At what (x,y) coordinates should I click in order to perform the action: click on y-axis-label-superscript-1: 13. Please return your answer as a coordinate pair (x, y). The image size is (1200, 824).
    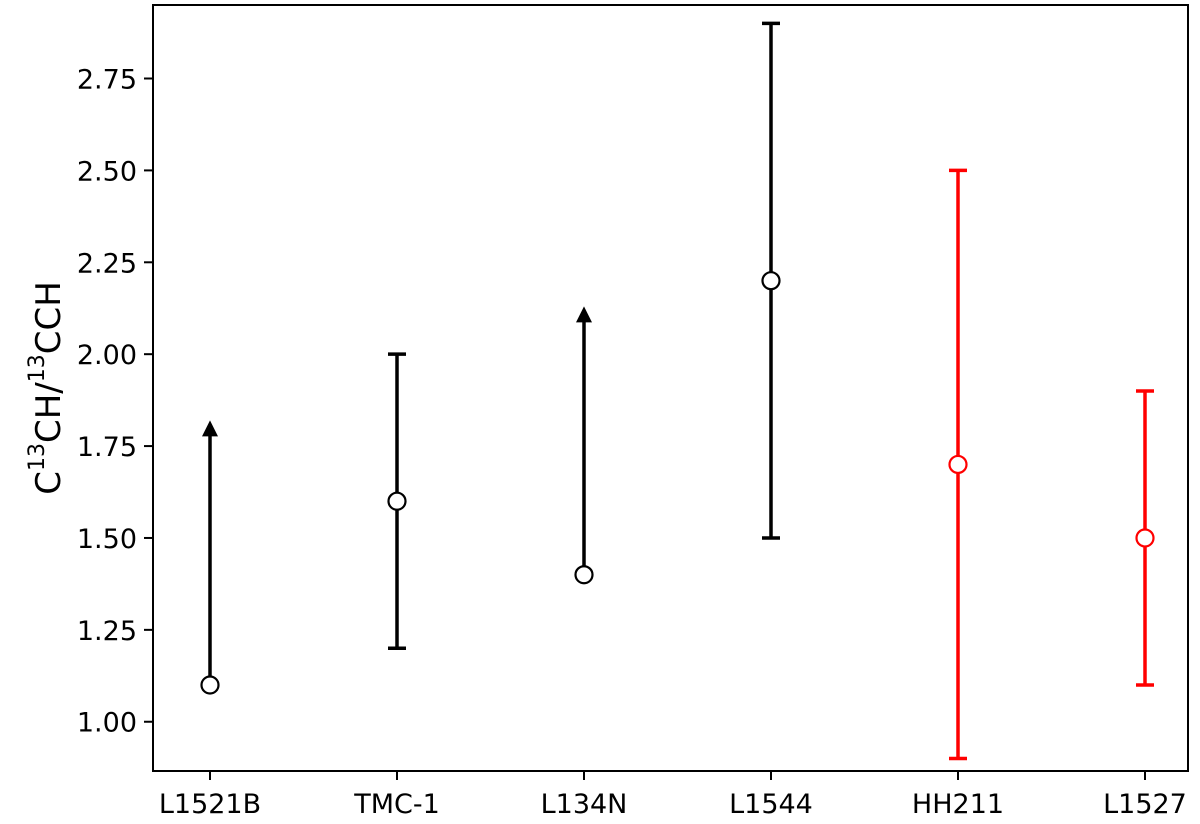
    Looking at the image, I should click on (37, 457).